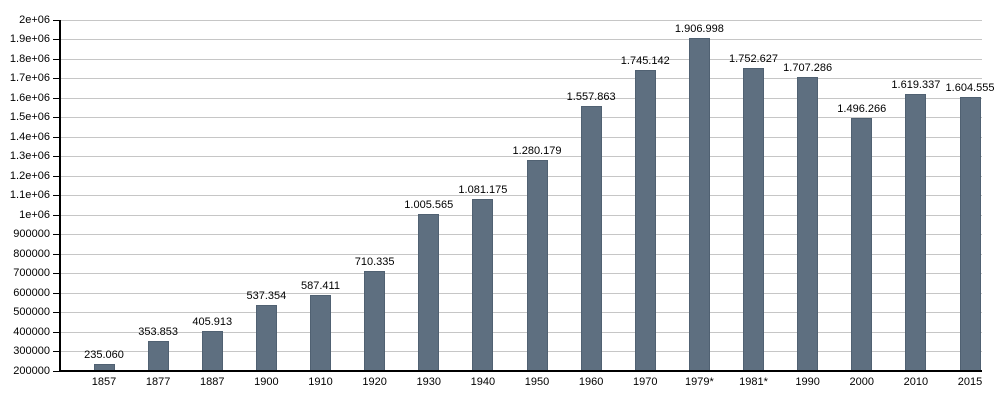 The image size is (1000, 400). Describe the element at coordinates (521, 371) in the screenshot. I see `x-axis-line` at that location.